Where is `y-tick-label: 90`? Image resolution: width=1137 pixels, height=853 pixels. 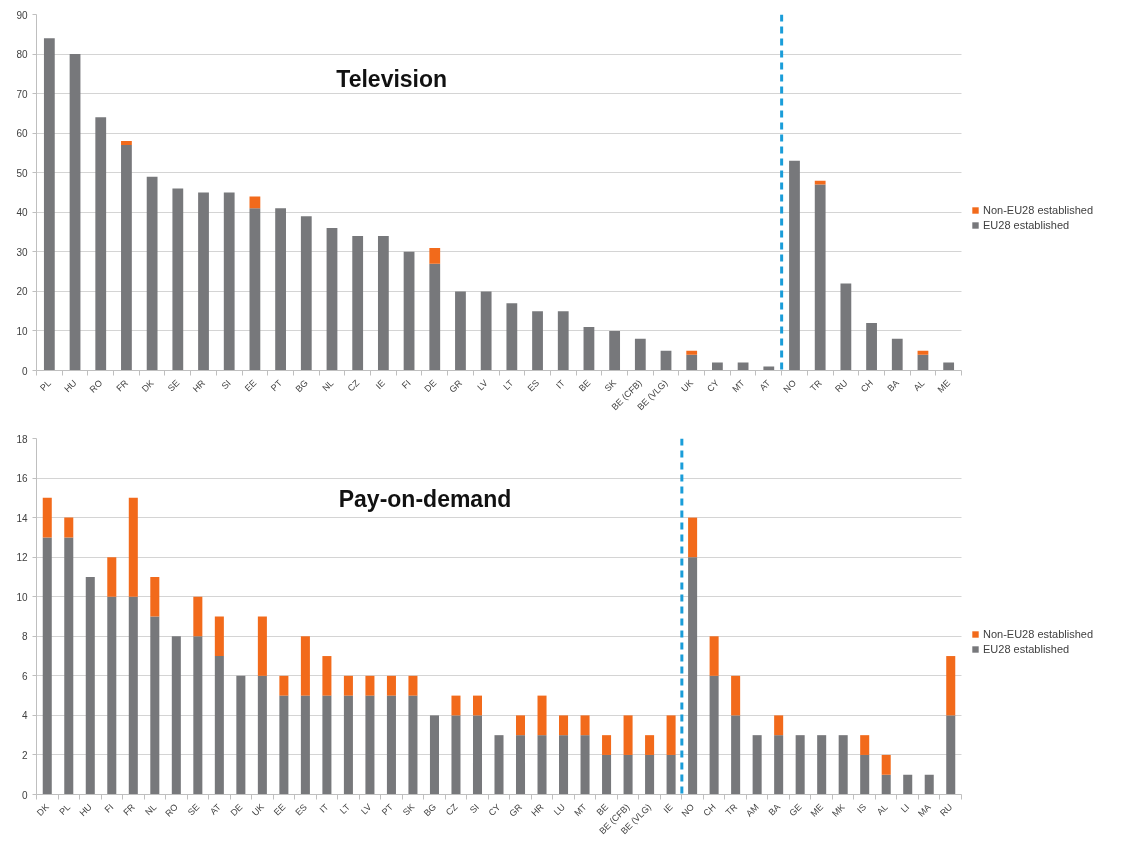
y-tick-label: 90 is located at coordinates (22, 15).